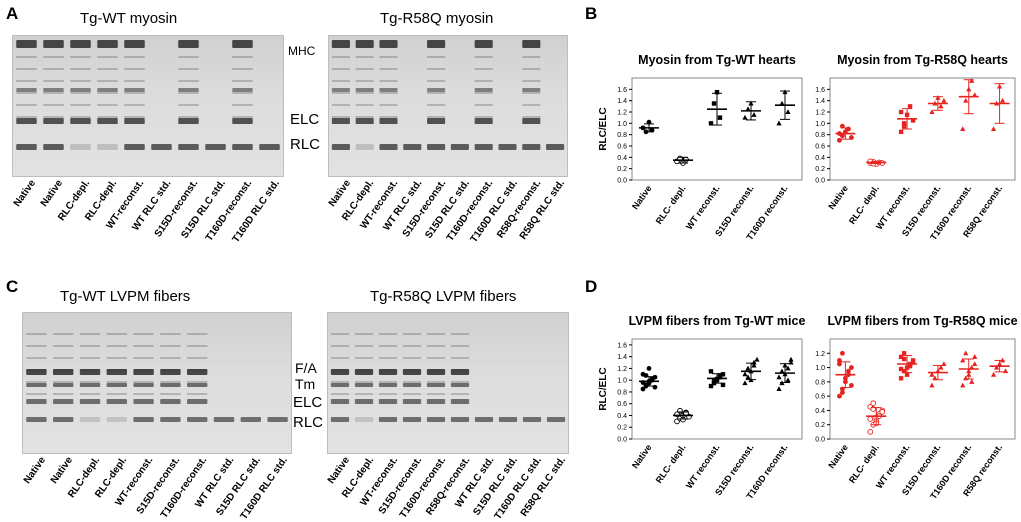 This screenshot has width=1021, height=522. What do you see at coordinates (717, 60) in the screenshot?
I see `plot-title: Myosin from Tg-WT hearts` at bounding box center [717, 60].